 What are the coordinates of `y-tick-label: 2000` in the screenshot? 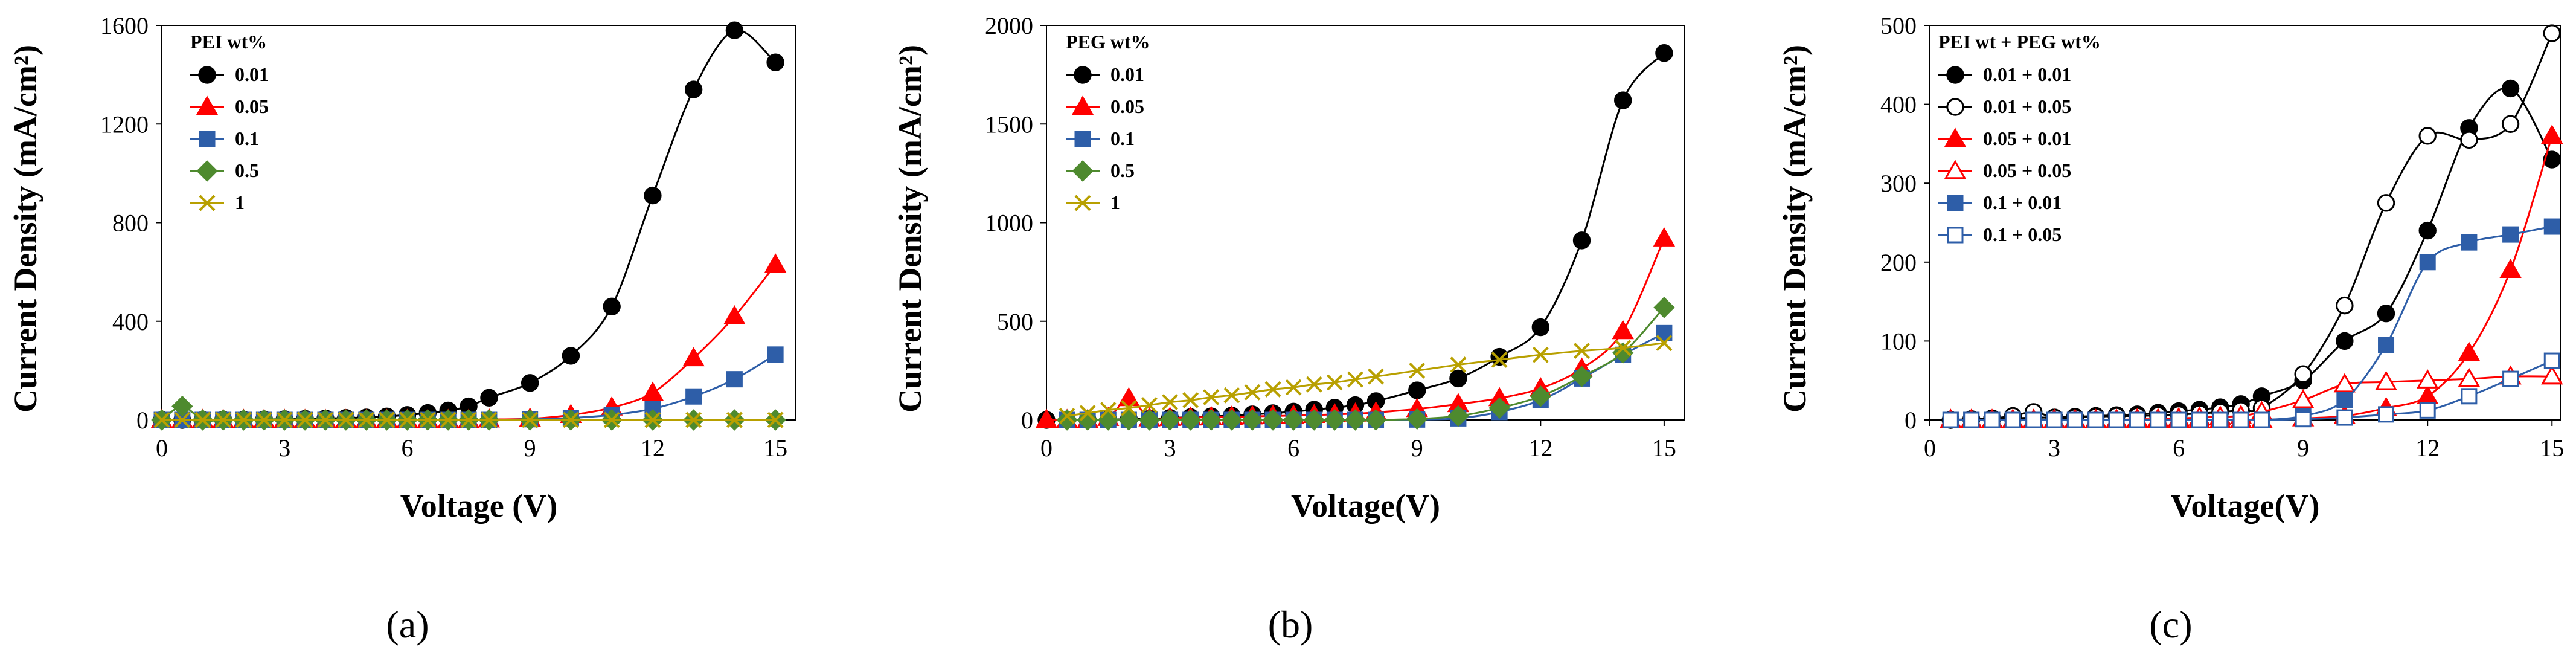 It's located at (1009, 26).